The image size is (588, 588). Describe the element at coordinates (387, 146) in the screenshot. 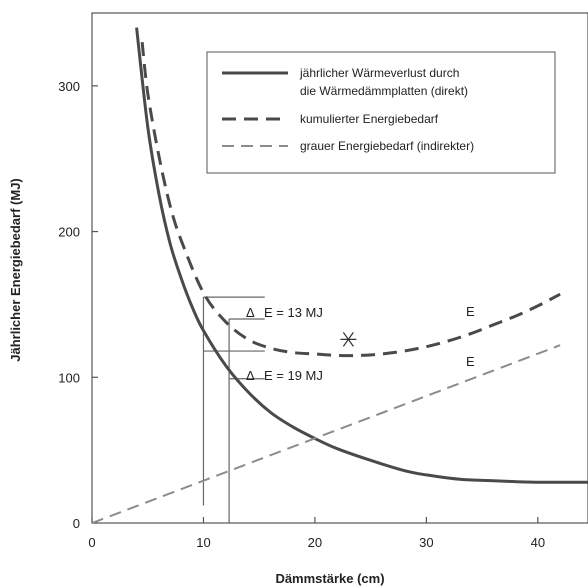

I see `legend-label-grey: grauer Energiebedarf (indirekter)` at that location.